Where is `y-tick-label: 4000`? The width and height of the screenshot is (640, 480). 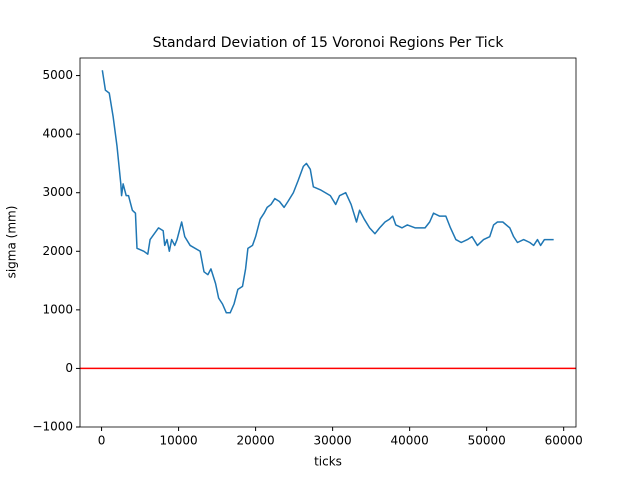
y-tick-label: 4000 is located at coordinates (57, 134).